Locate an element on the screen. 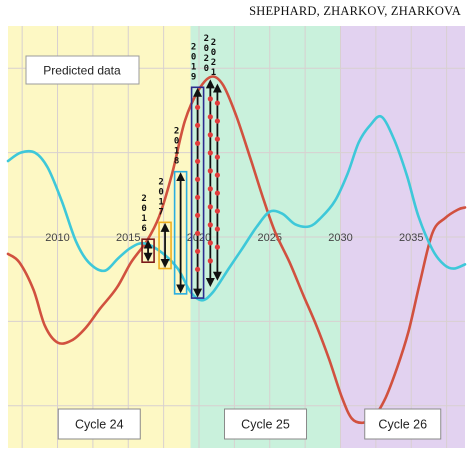  predicted-data-frame is located at coordinates (82, 70).